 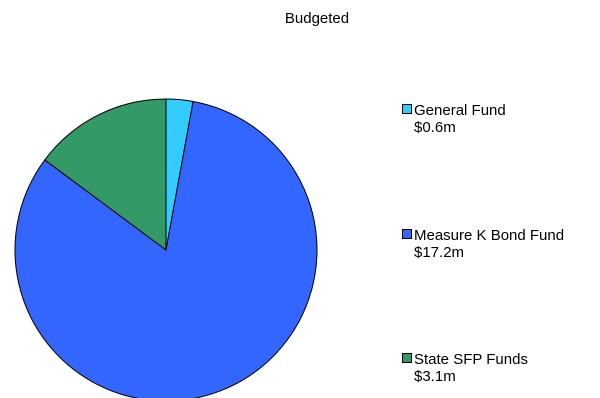 What do you see at coordinates (439, 252) in the screenshot?
I see `legend-value-measure-k-bond-fund: $17.2m` at bounding box center [439, 252].